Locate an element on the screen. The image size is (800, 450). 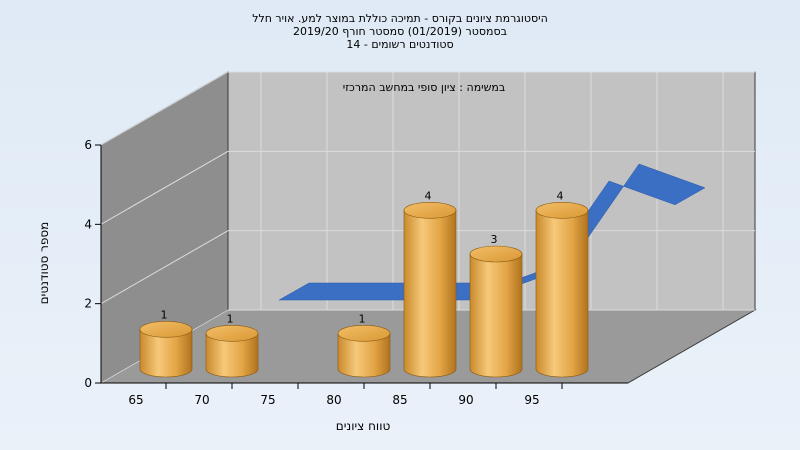
x-tick-label: 75 is located at coordinates (267, 400).